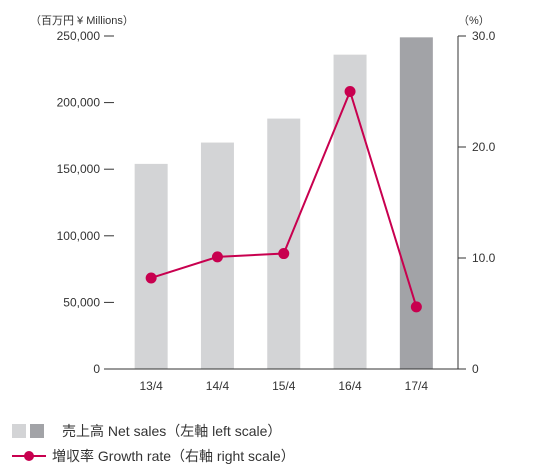  What do you see at coordinates (484, 258) in the screenshot?
I see `right-tick-label: 10.0` at bounding box center [484, 258].